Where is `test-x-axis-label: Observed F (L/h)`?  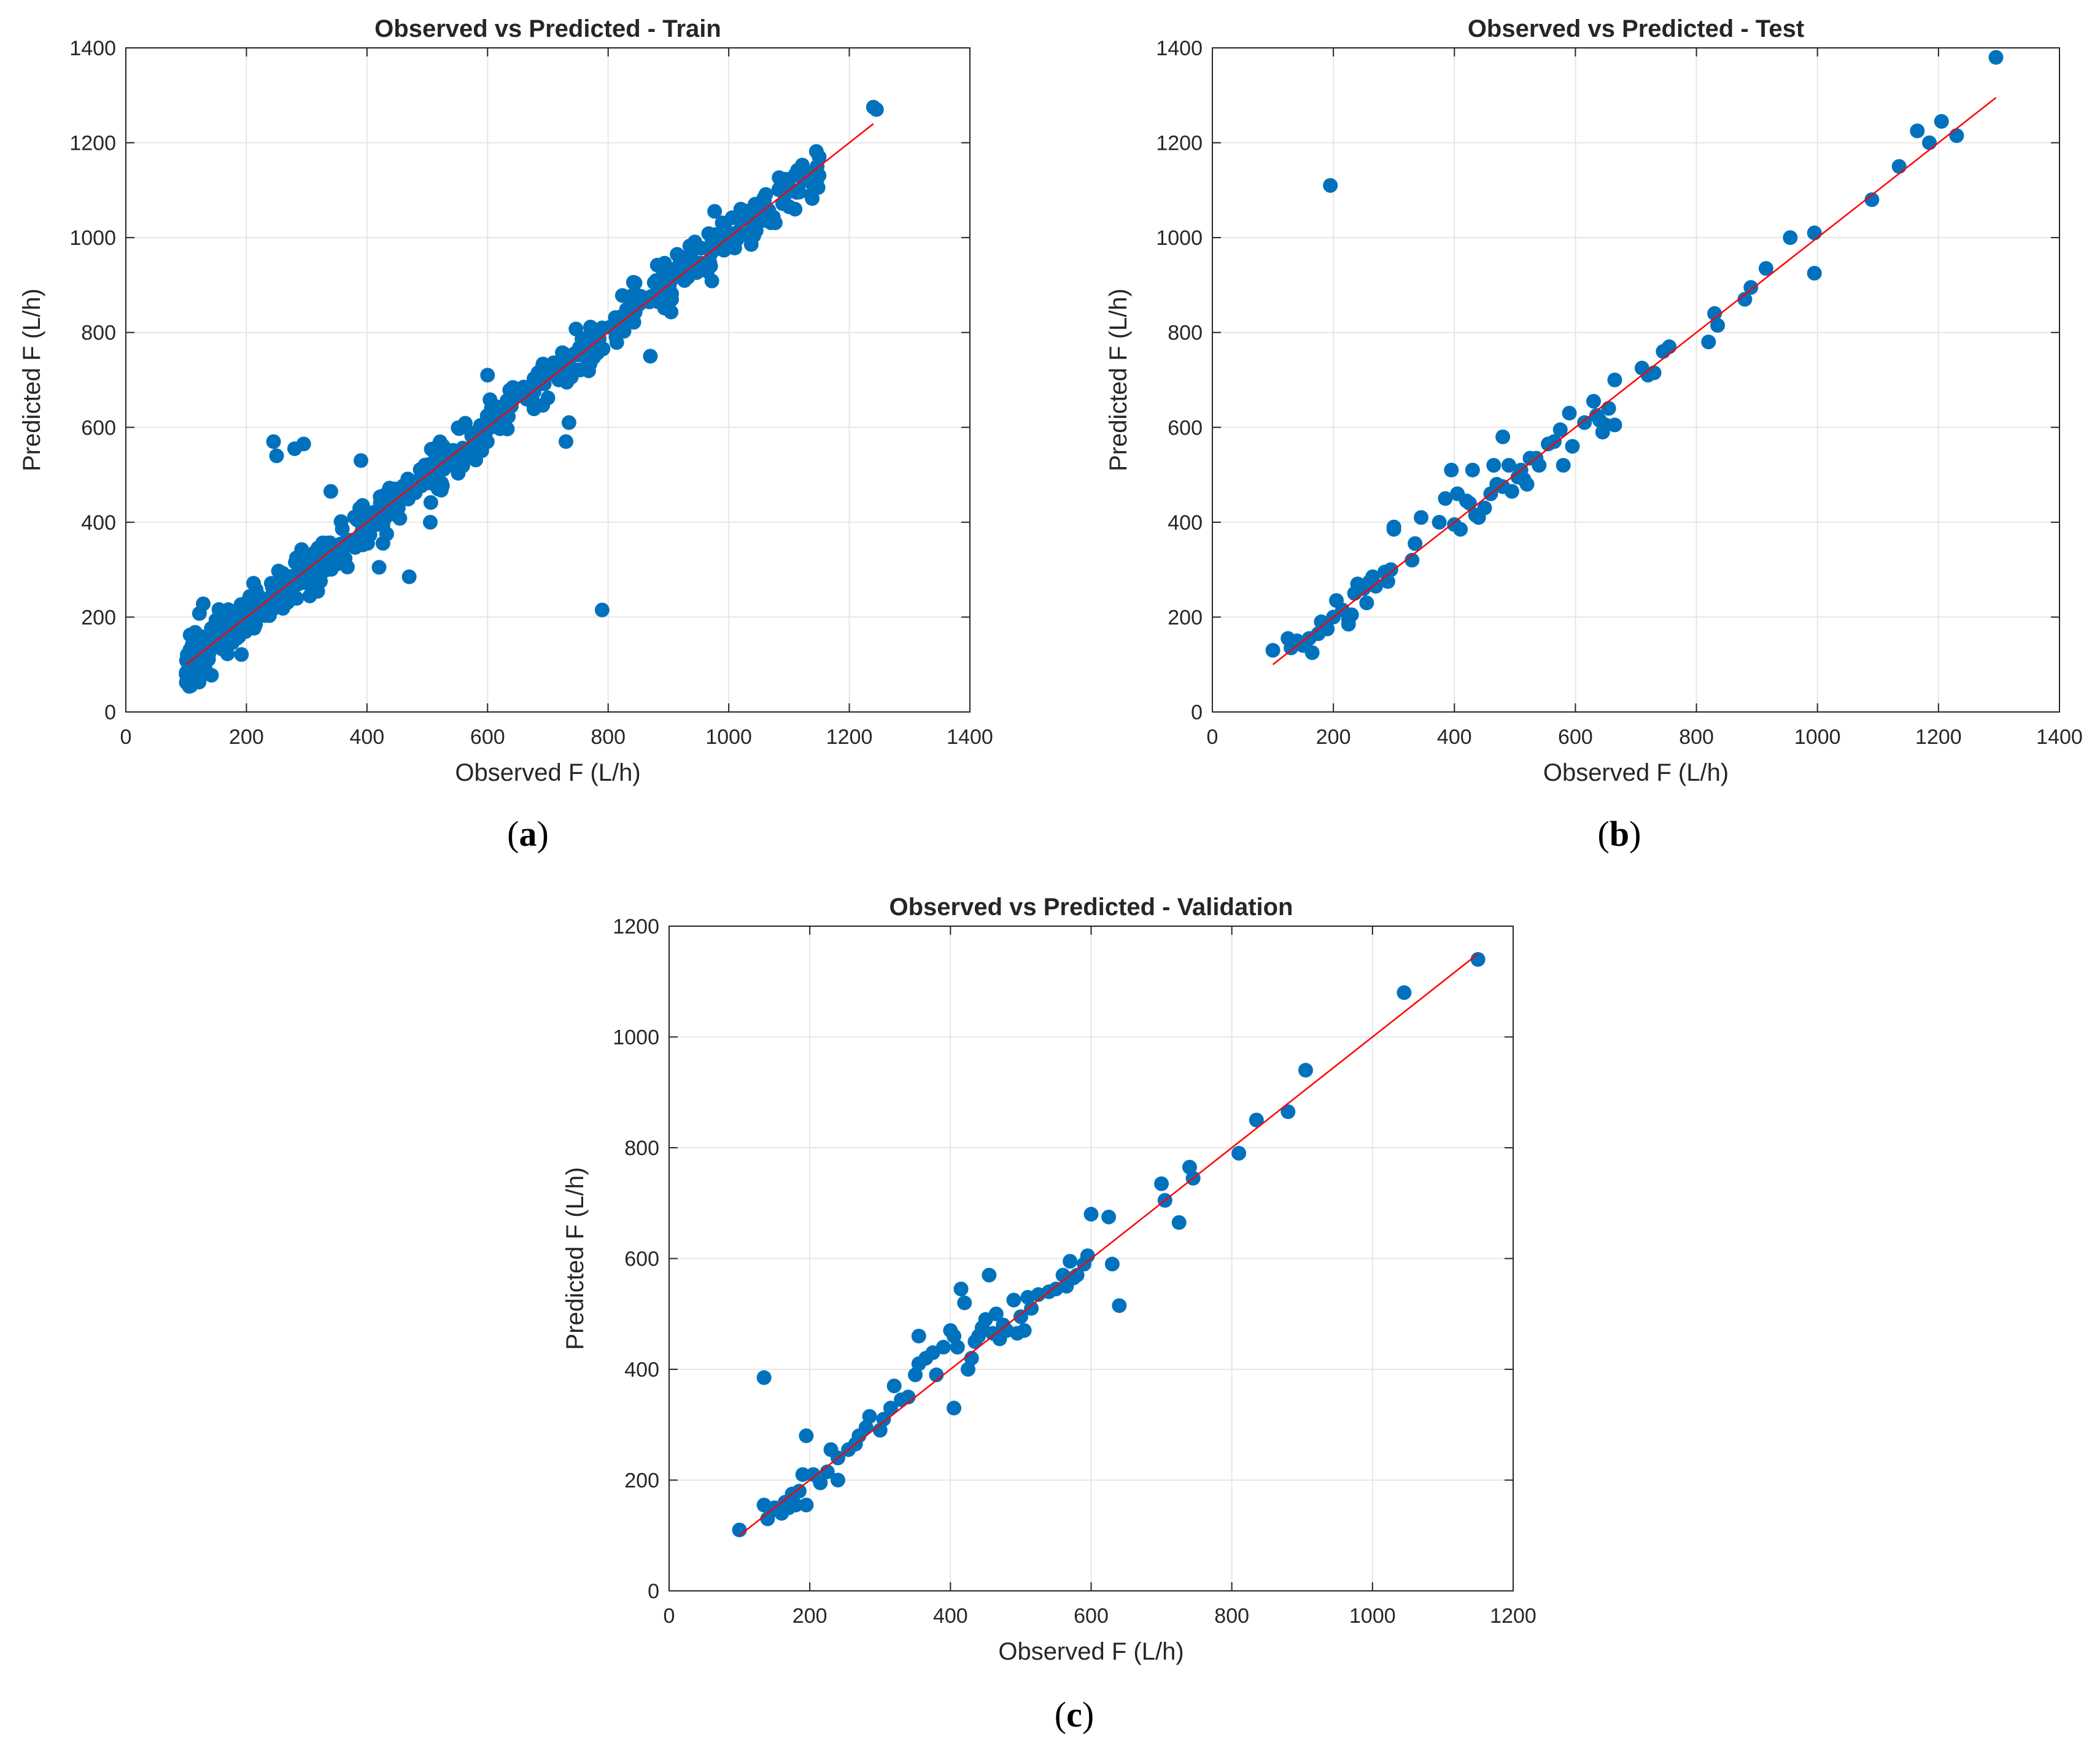 test-x-axis-label: Observed F (L/h) is located at coordinates (1636, 772).